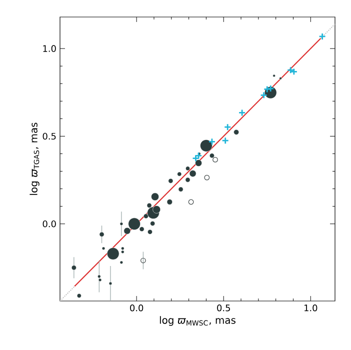 Image resolution: width=351 pixels, height=350 pixels. I want to click on x-axis-title: log ϖ$_{MWSC}$, mas, so click(198, 321).